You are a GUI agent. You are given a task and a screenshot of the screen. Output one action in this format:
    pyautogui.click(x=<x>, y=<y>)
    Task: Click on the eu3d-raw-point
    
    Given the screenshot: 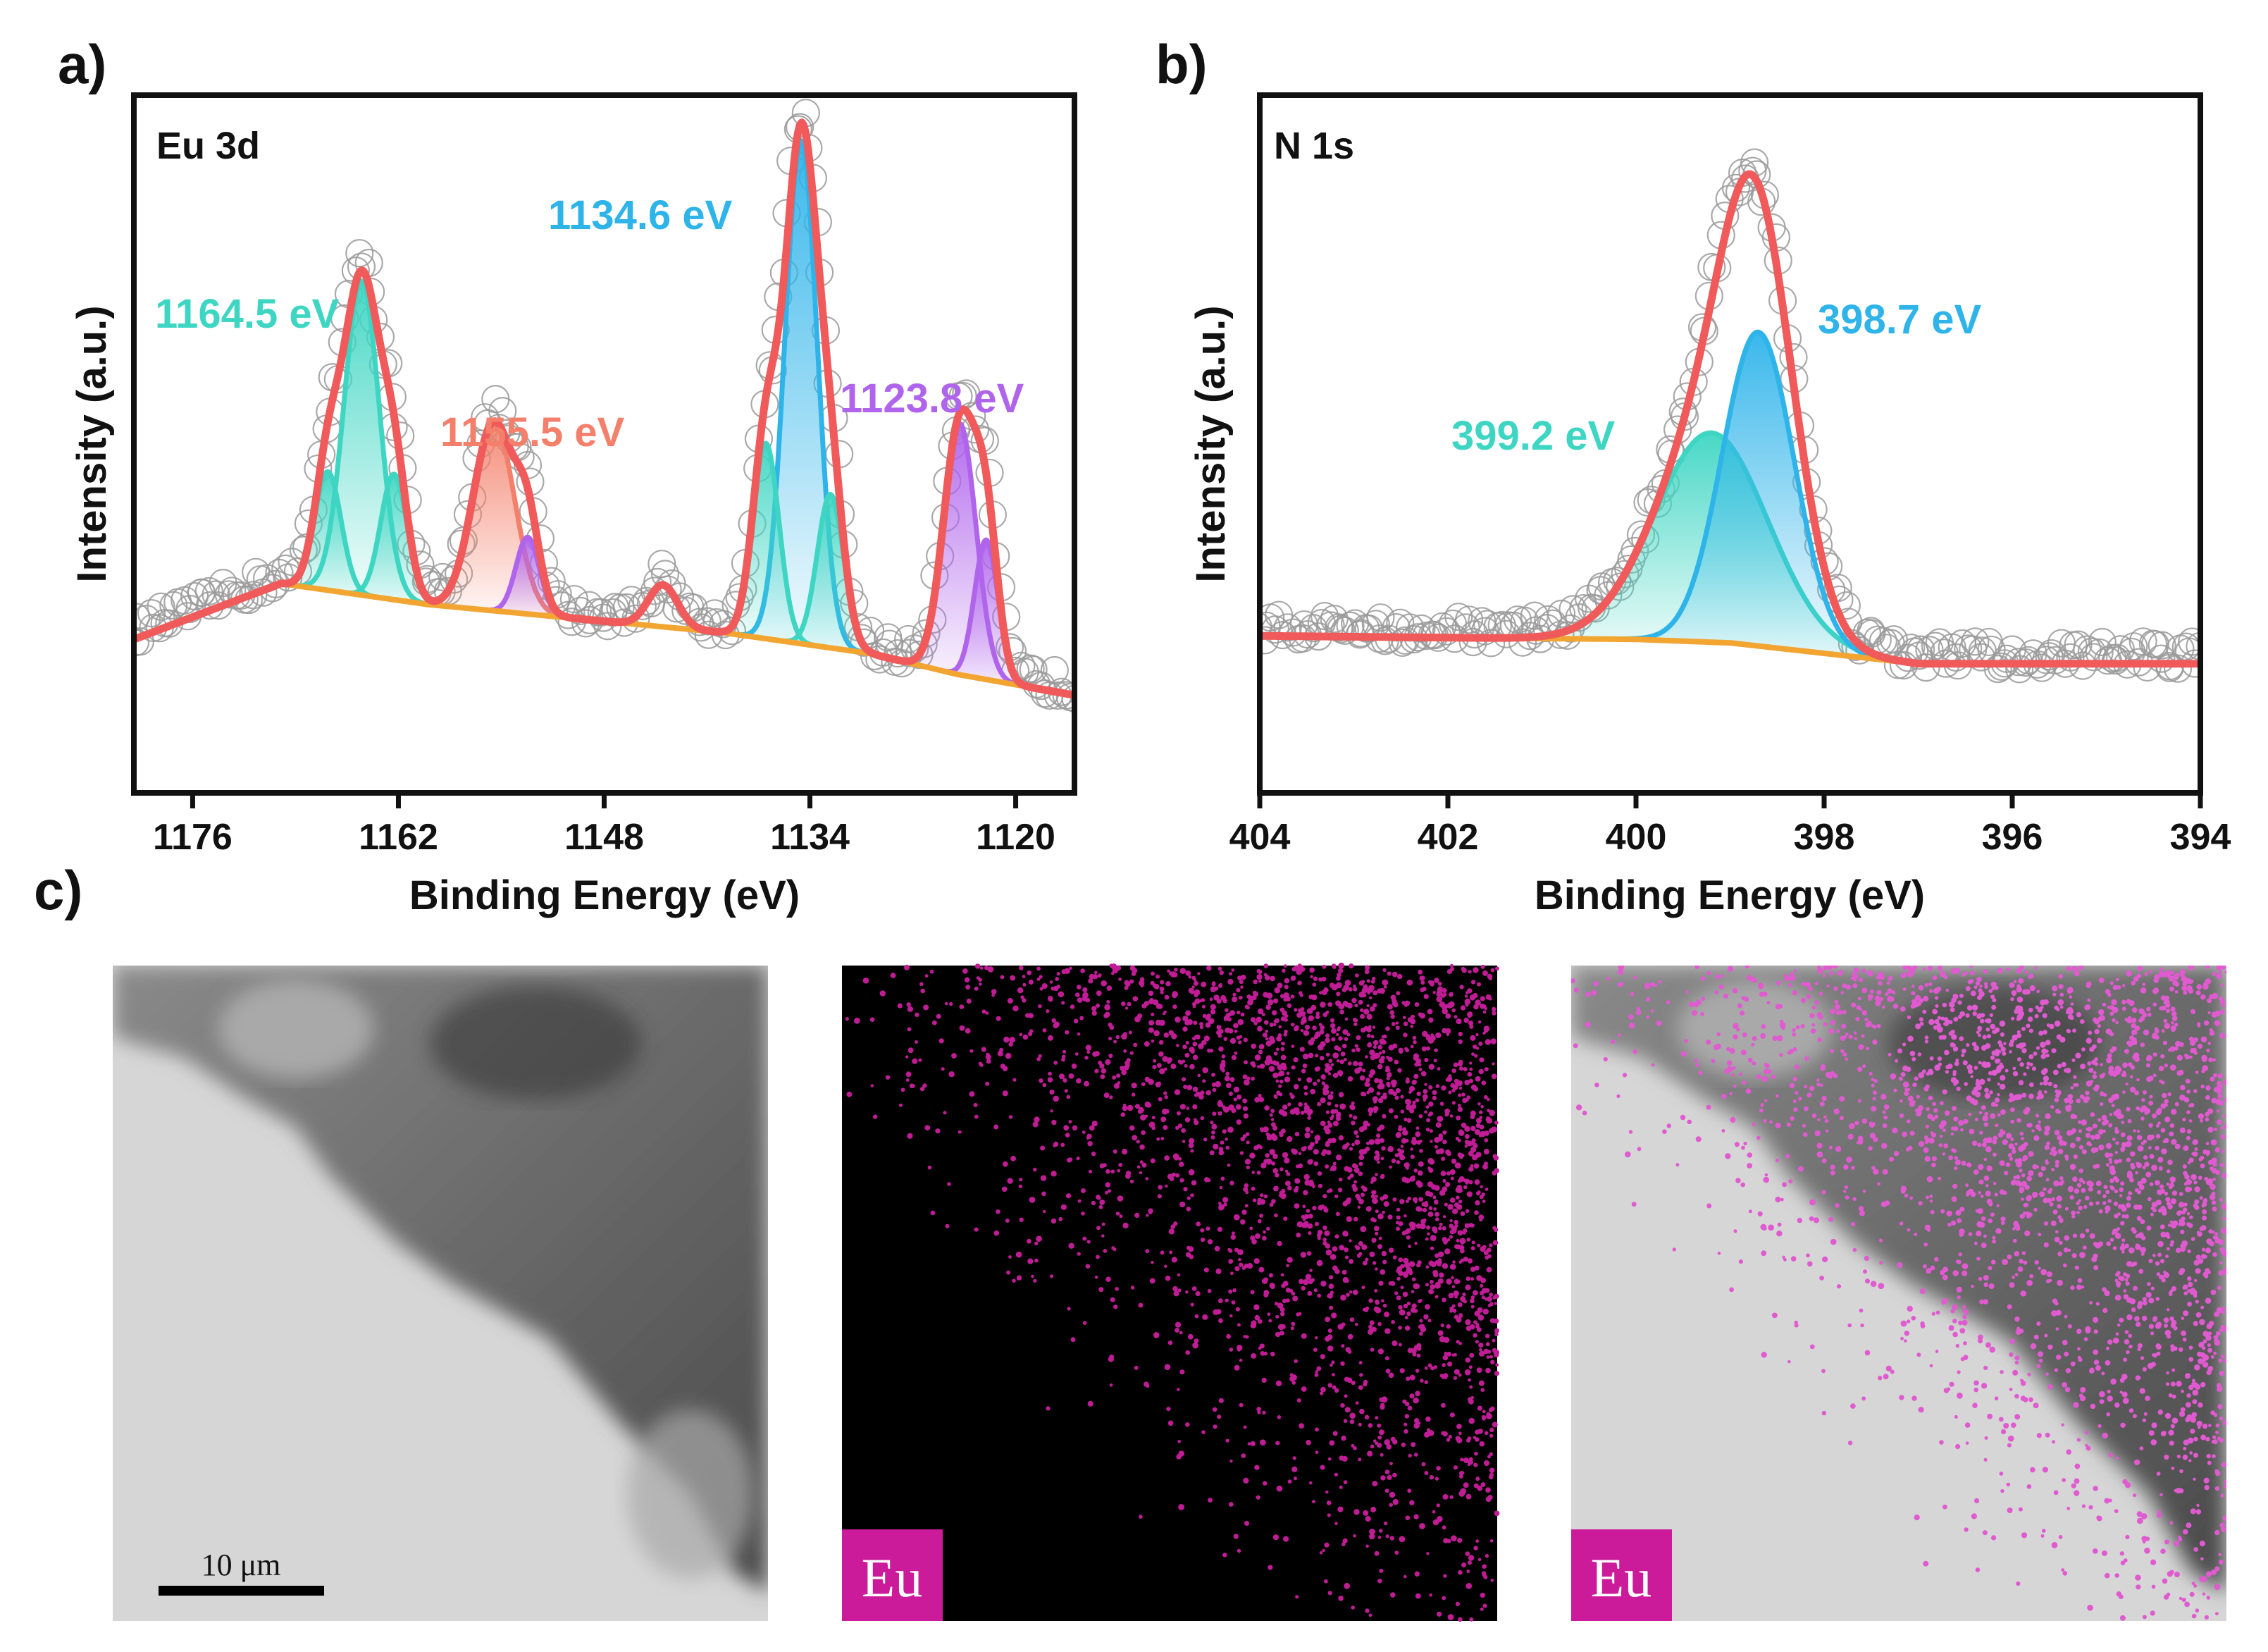 What is the action you would take?
    pyautogui.click(x=359, y=253)
    